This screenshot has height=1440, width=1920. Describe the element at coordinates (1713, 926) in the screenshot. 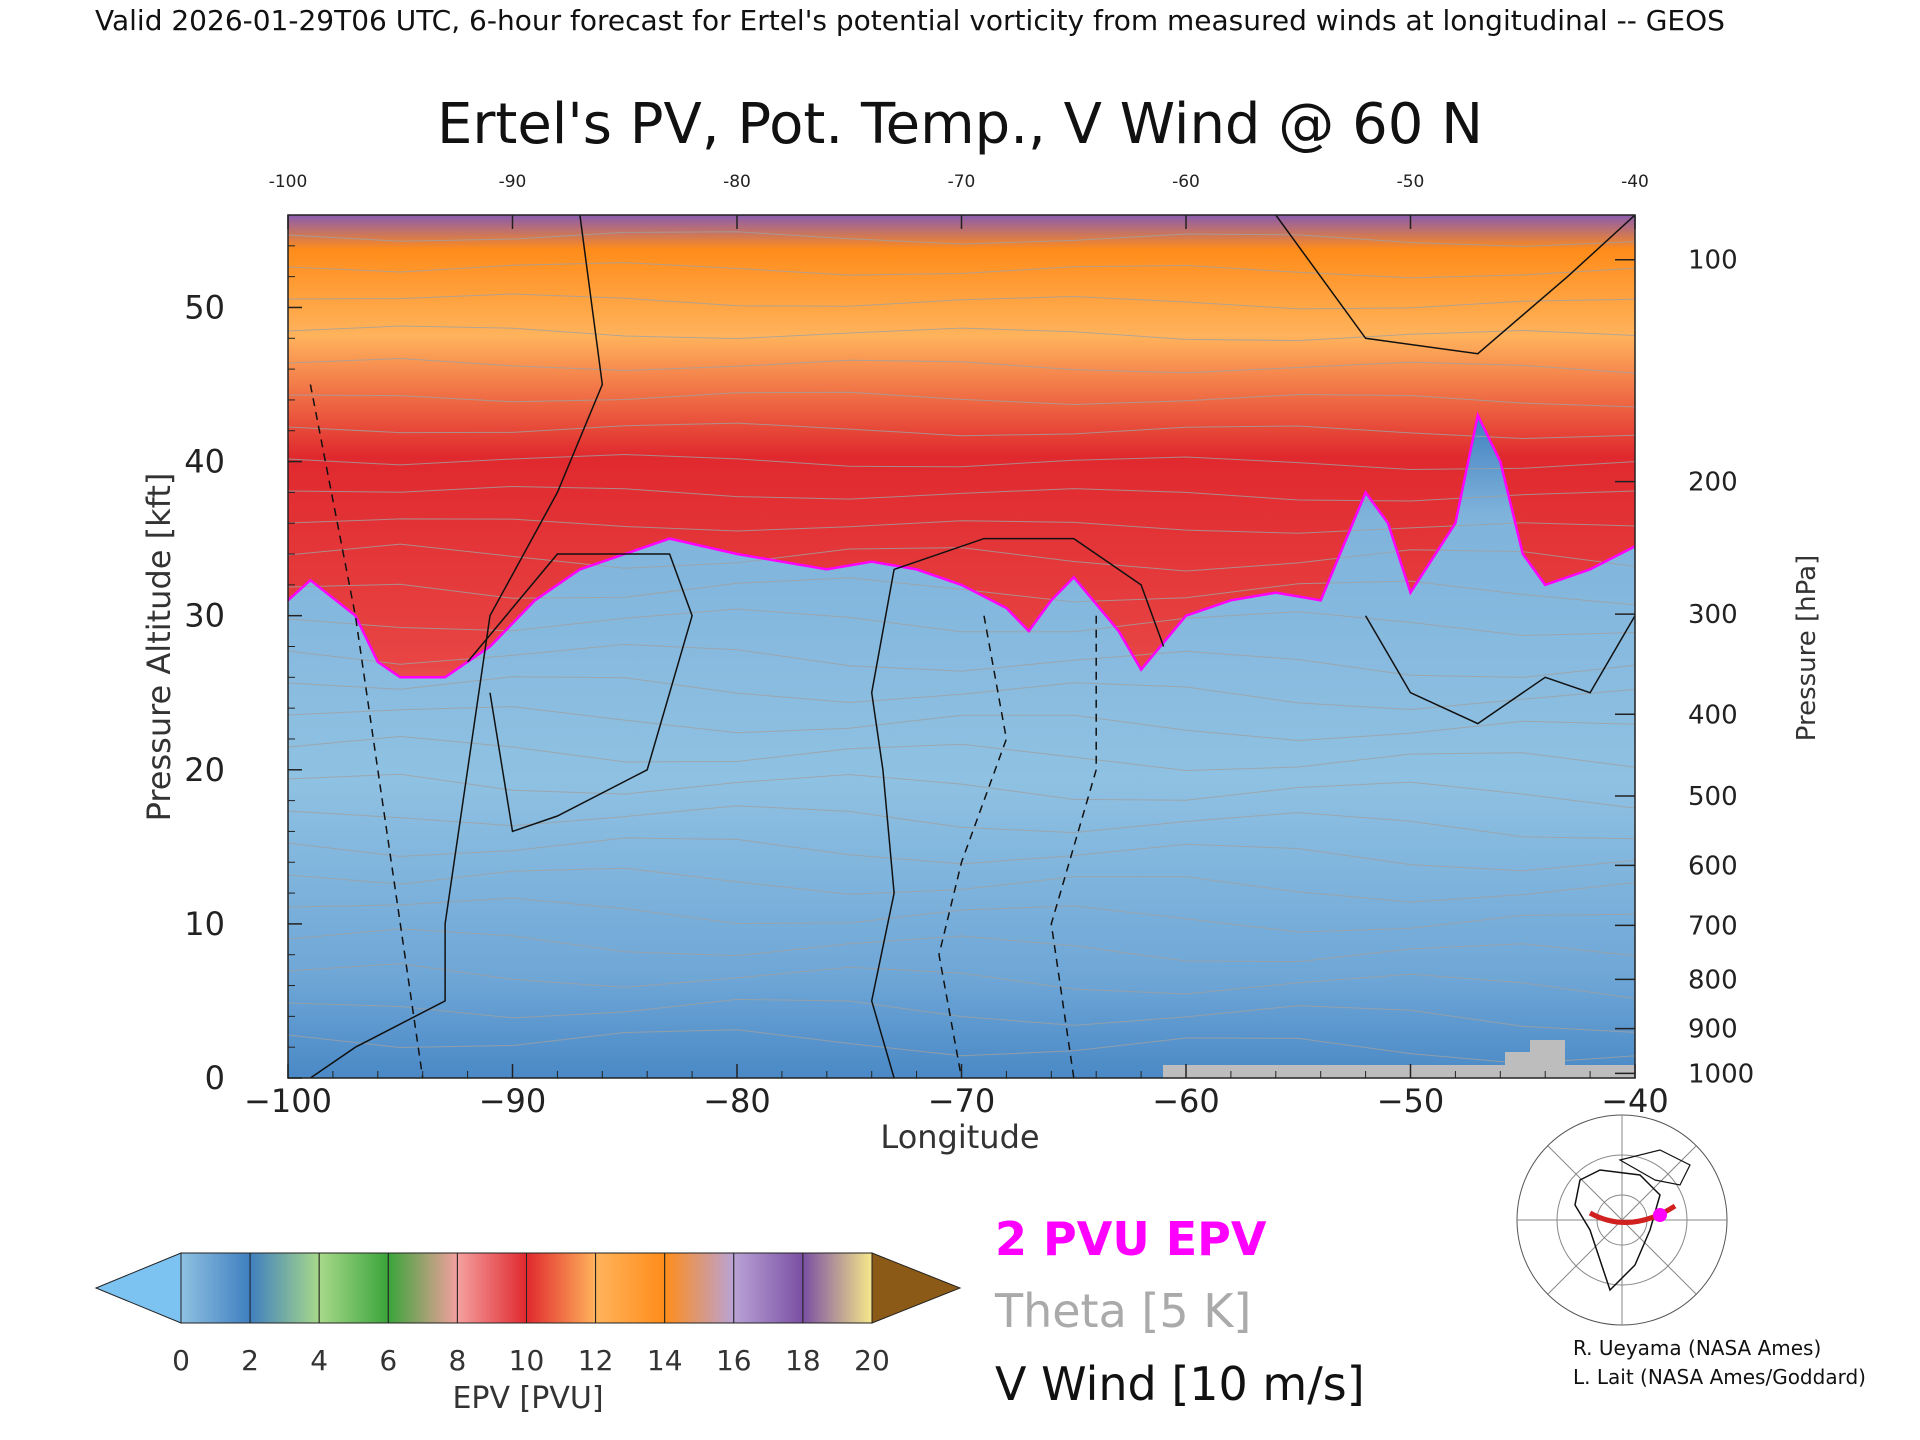

I see `pressure-tick-label: 700` at that location.